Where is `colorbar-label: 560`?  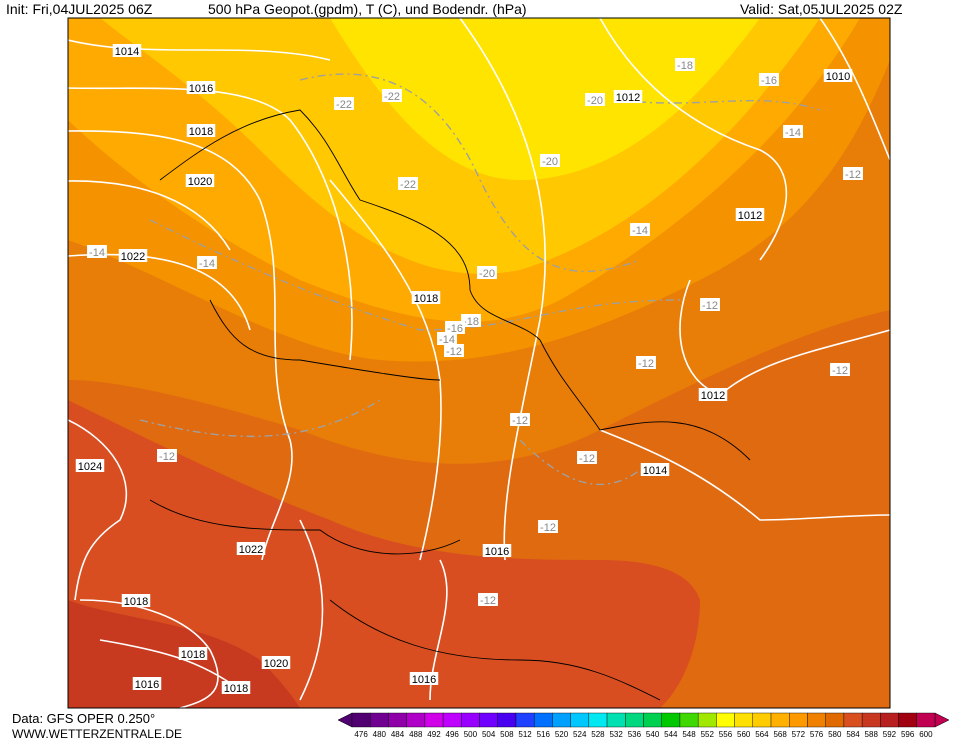
colorbar-label: 560 is located at coordinates (744, 734).